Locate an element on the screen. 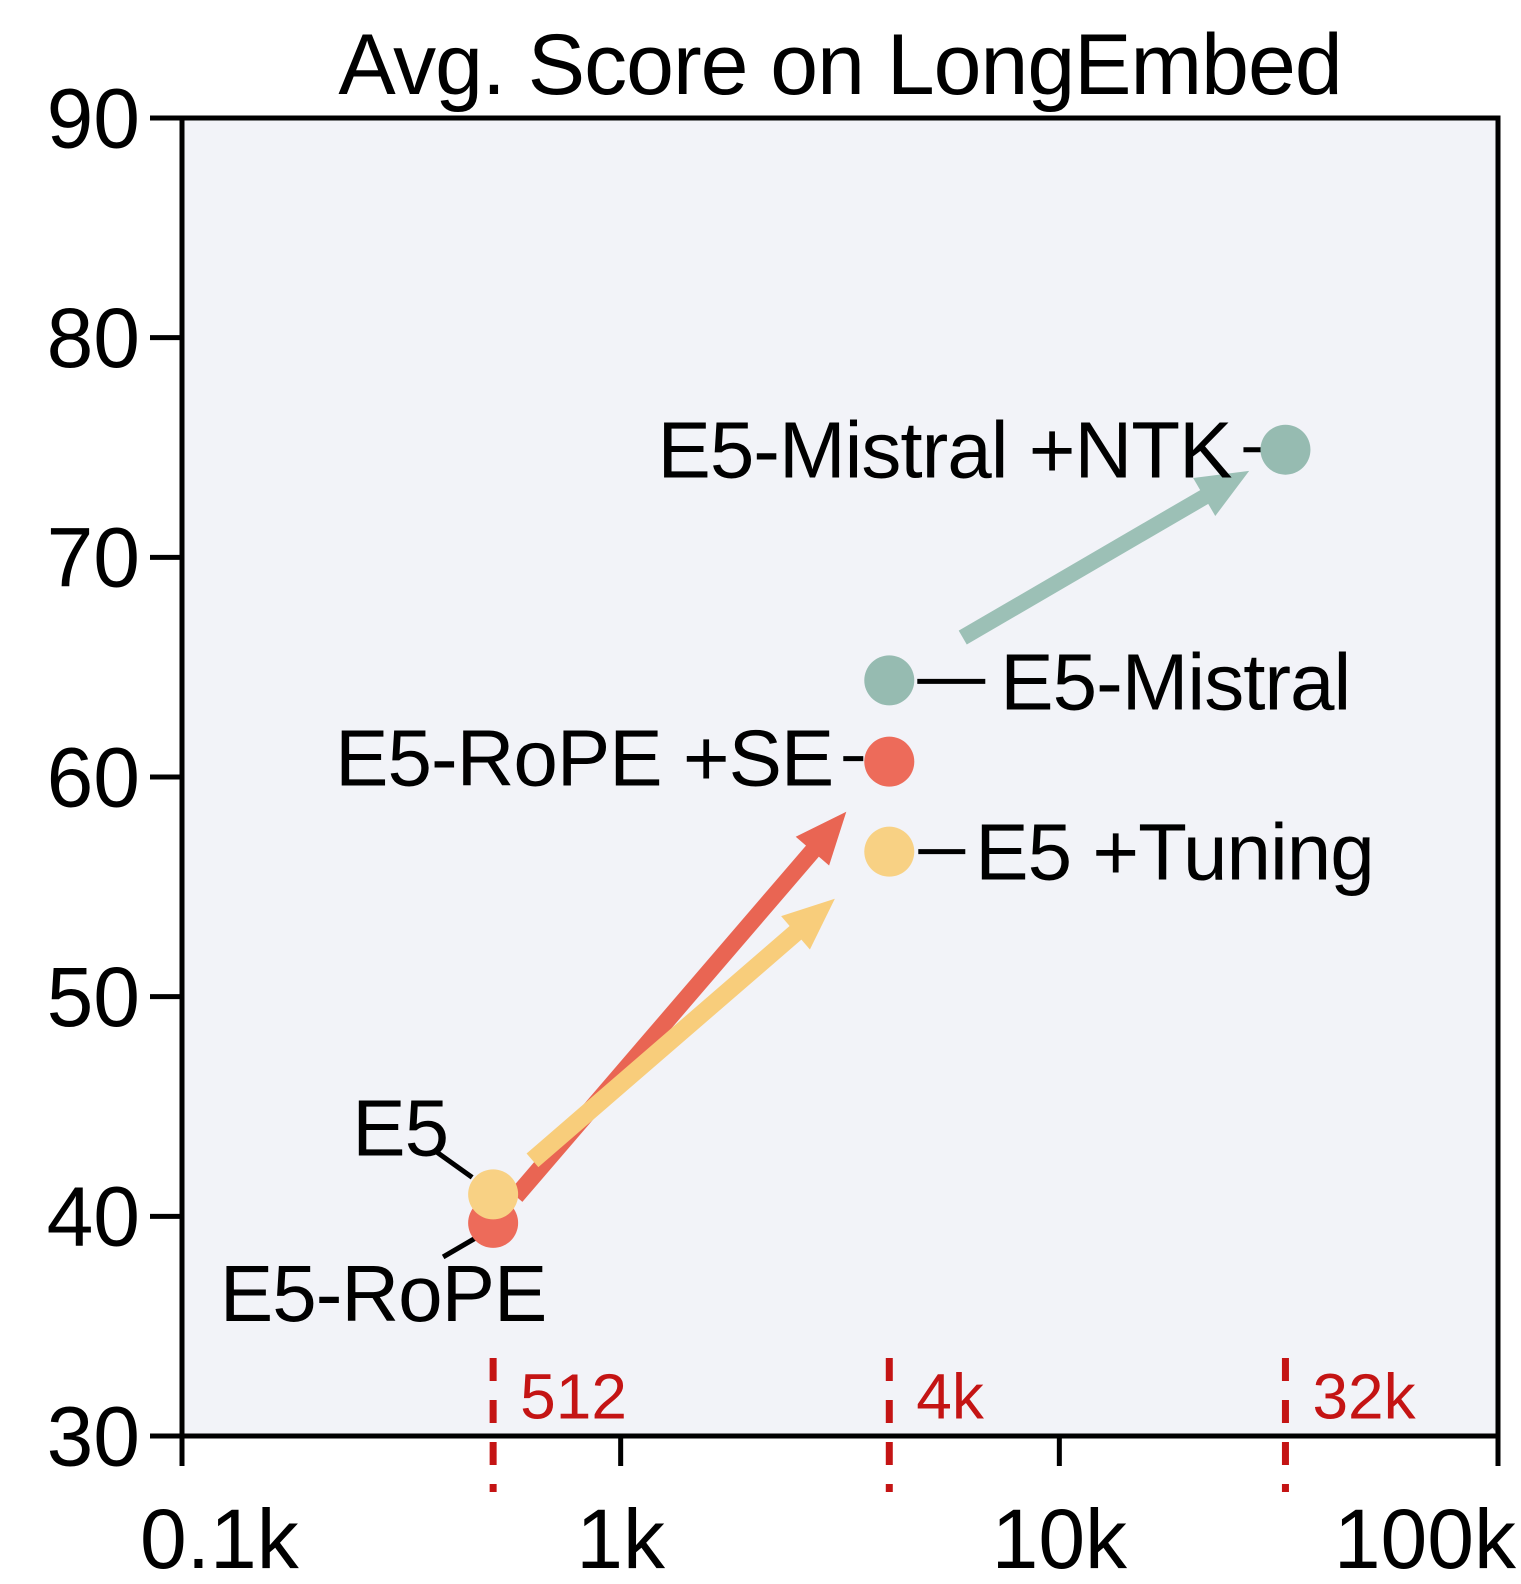  y-tick-label: 80 is located at coordinates (93, 338).